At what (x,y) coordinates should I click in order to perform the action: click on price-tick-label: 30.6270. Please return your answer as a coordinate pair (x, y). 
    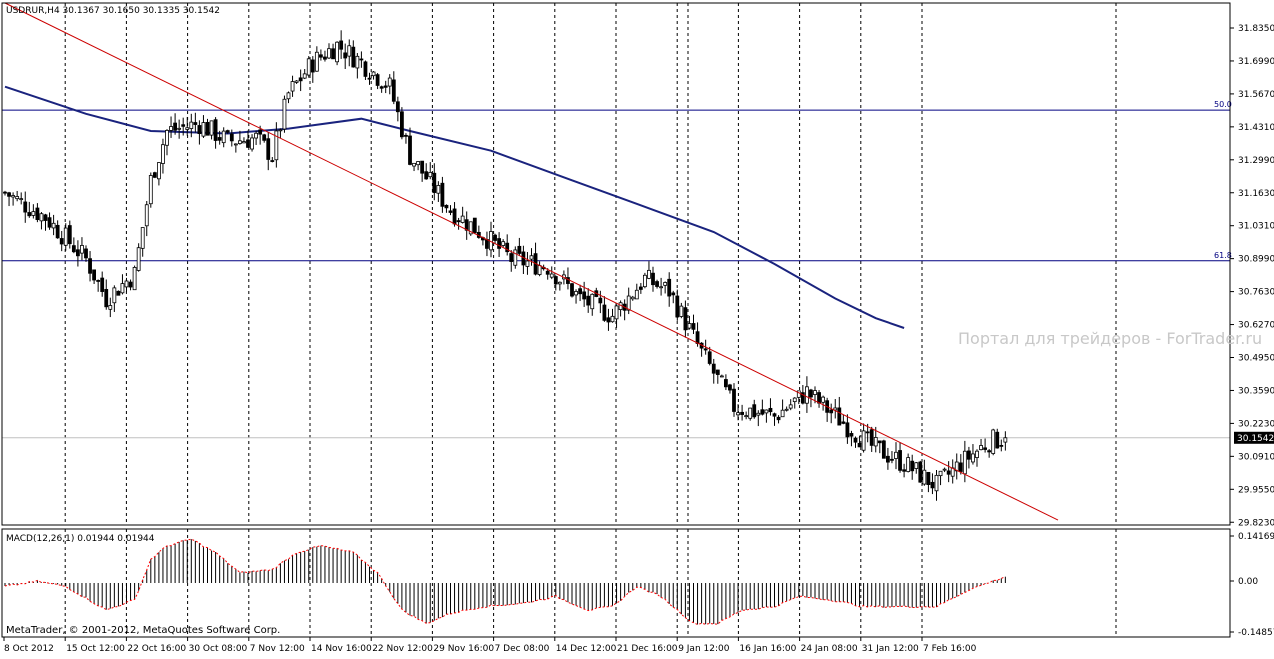
    Looking at the image, I should click on (1256, 326).